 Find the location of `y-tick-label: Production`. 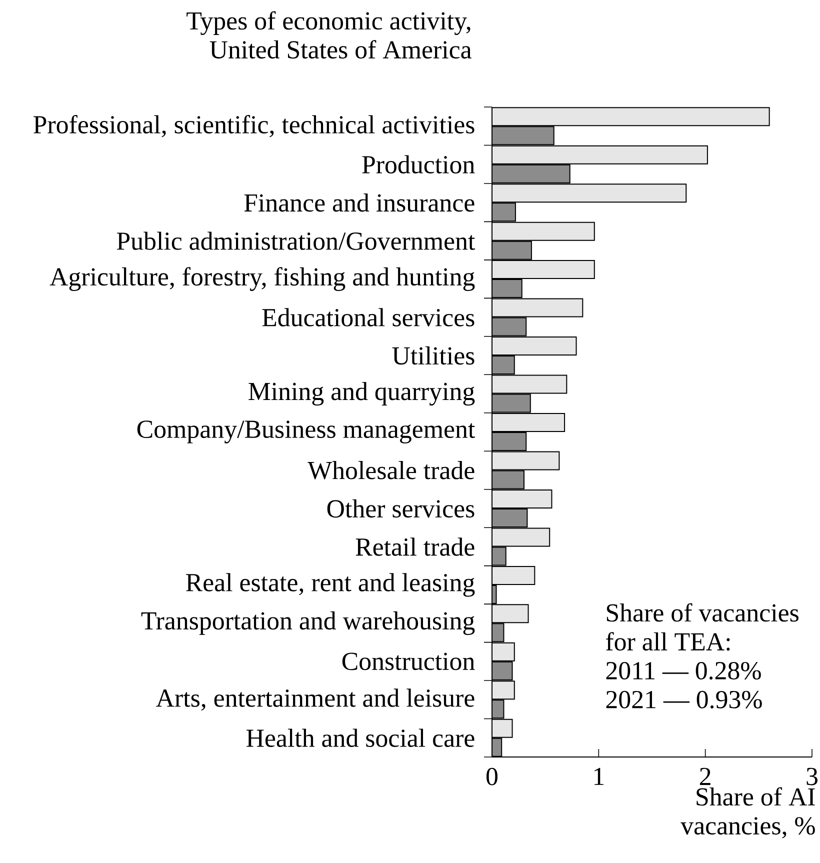

y-tick-label: Production is located at coordinates (418, 164).